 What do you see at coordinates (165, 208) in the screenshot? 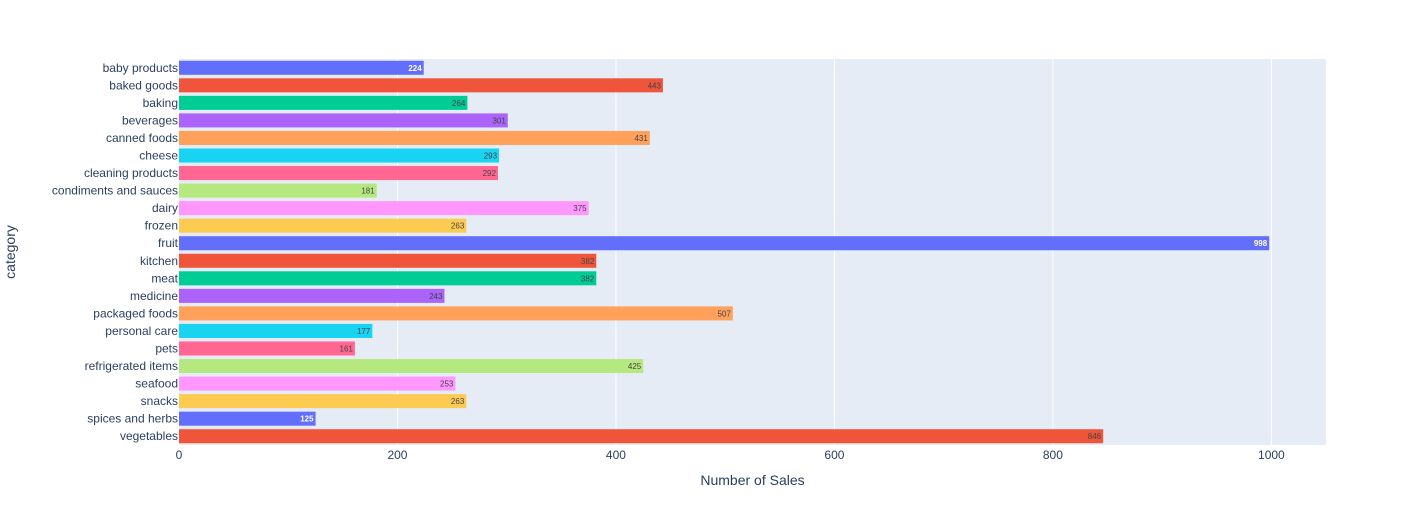
I see `y-tick-label: dairy` at bounding box center [165, 208].